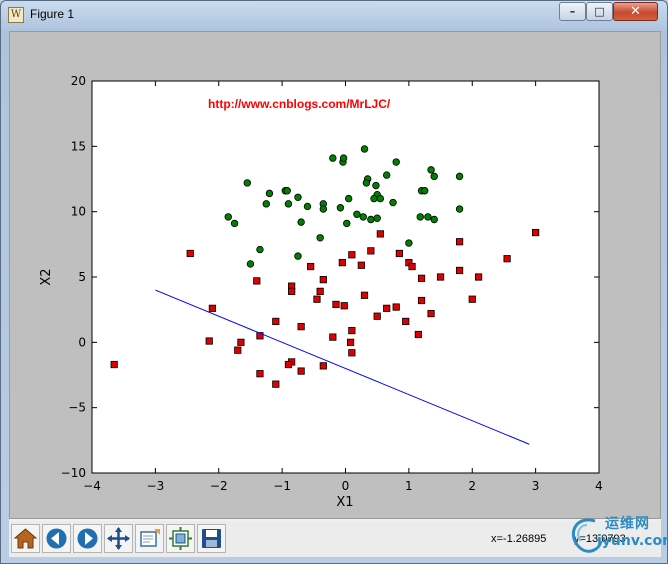 This screenshot has height=564, width=668. What do you see at coordinates (519, 539) in the screenshot?
I see `x-coordinate-readout: x=-1.26895` at bounding box center [519, 539].